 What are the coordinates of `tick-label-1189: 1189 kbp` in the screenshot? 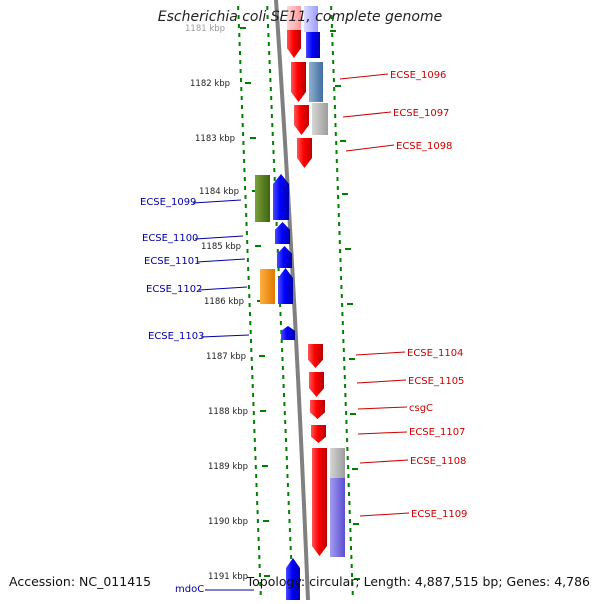 It's located at (228, 467).